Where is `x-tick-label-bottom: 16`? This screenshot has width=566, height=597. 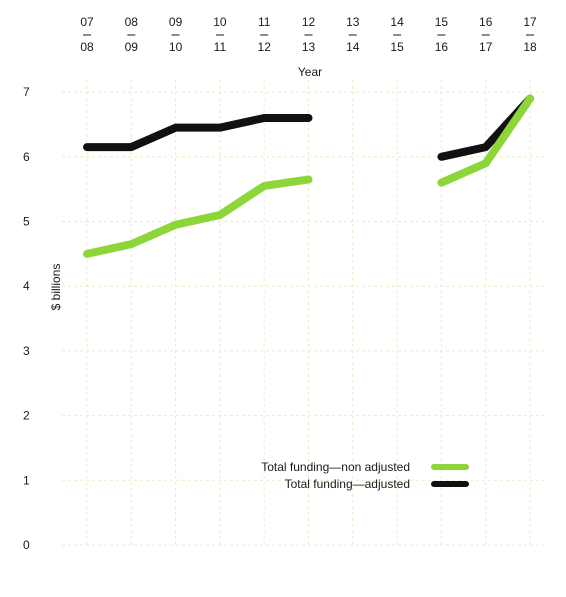
x-tick-label-bottom: 16 is located at coordinates (442, 47).